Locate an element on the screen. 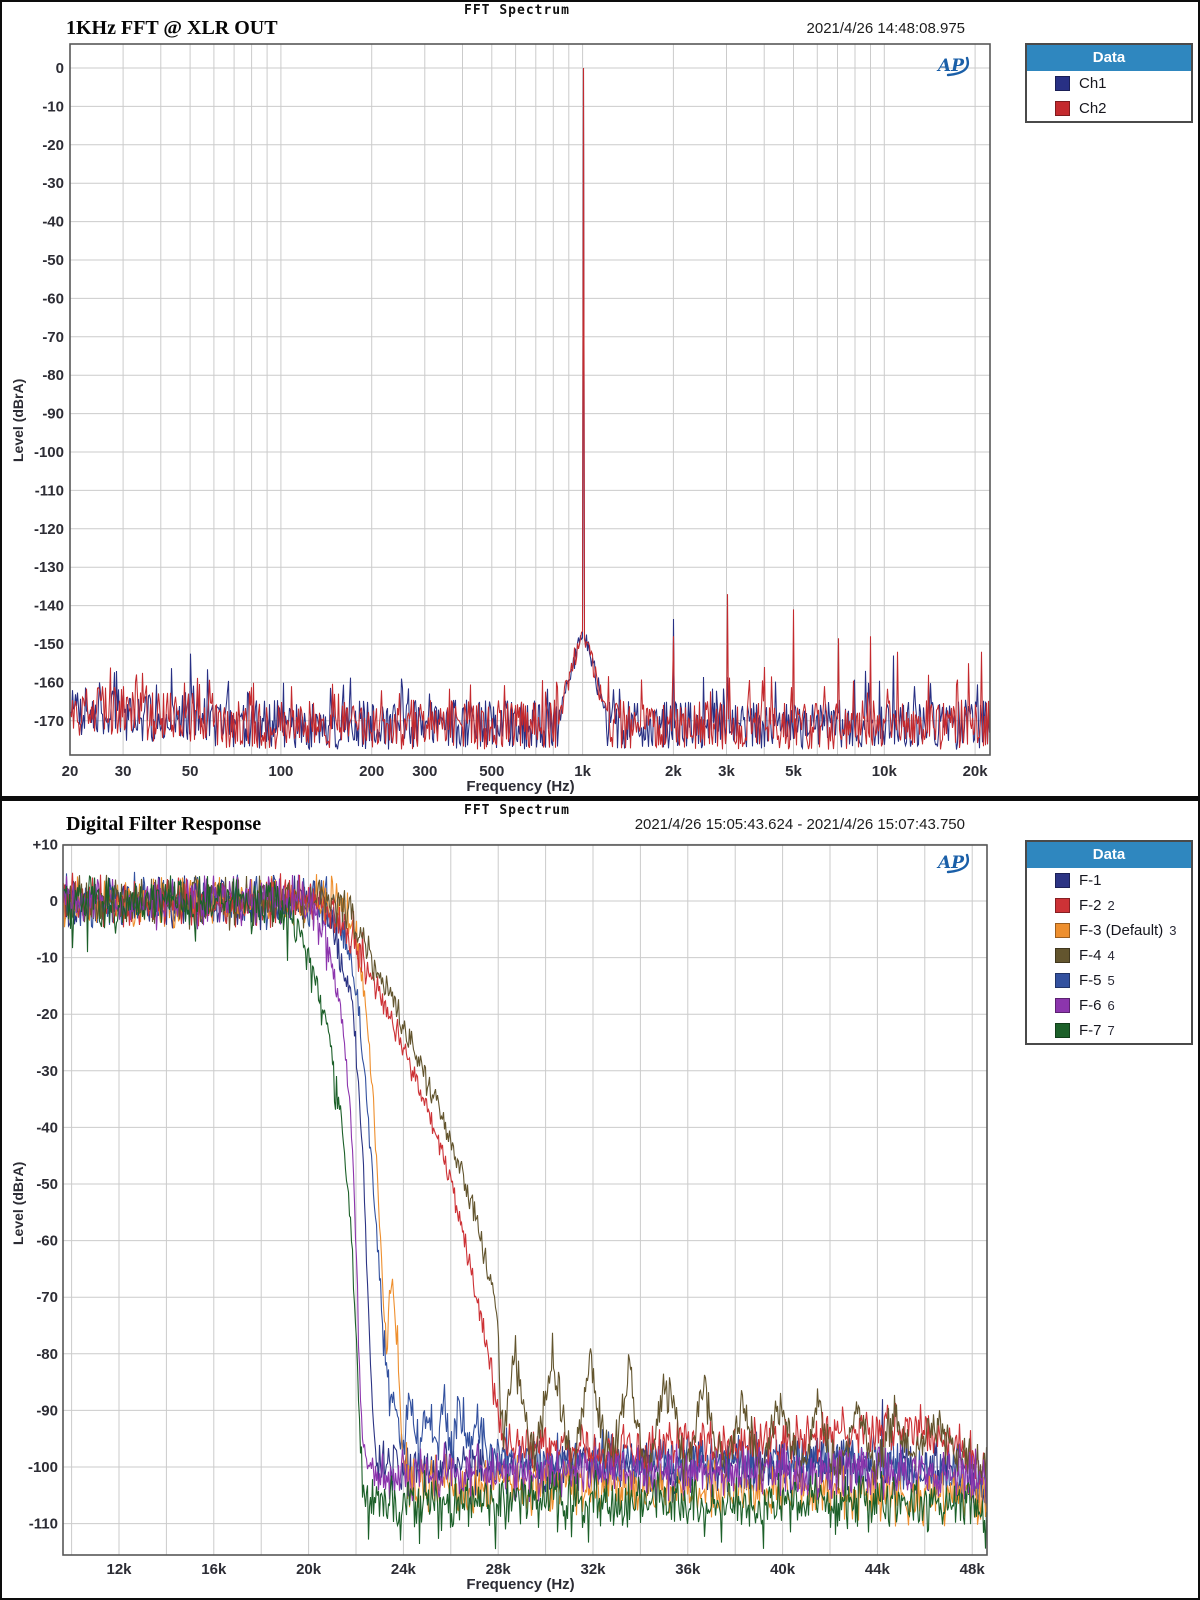 The image size is (1200, 1600). legend-item-f-5: F-5 5 is located at coordinates (1109, 980).